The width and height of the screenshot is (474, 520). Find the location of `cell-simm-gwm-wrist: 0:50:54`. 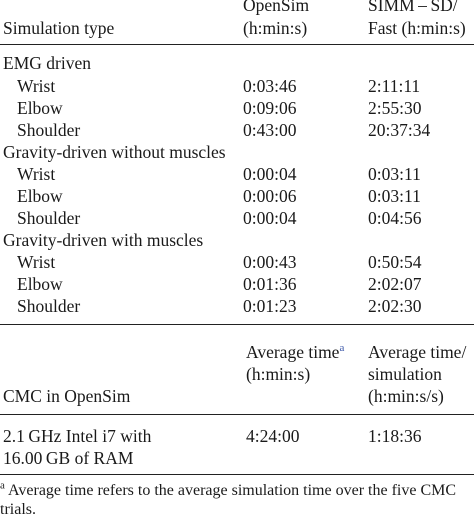

cell-simm-gwm-wrist: 0:50:54 is located at coordinates (395, 262).